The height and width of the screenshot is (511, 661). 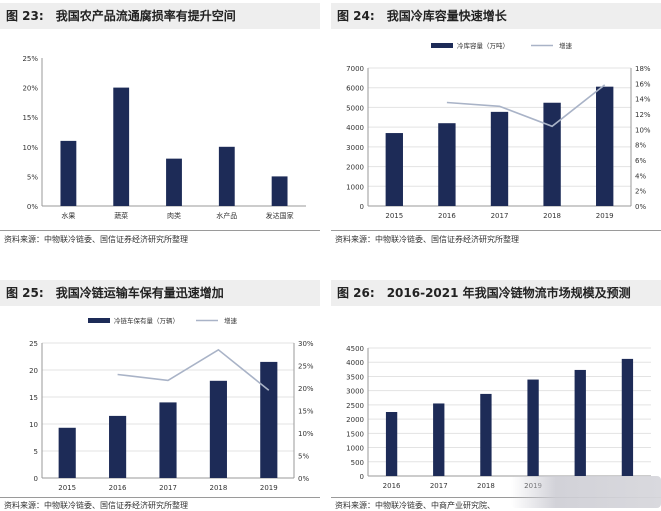 What do you see at coordinates (32, 207) in the screenshot?
I see `y-tick-label: 0%` at bounding box center [32, 207].